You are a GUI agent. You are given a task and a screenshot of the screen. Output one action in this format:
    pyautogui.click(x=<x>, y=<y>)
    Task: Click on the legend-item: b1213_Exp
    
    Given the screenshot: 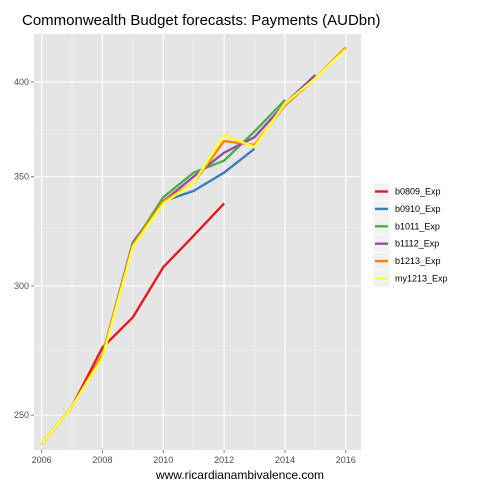 What is the action you would take?
    pyautogui.click(x=406, y=261)
    